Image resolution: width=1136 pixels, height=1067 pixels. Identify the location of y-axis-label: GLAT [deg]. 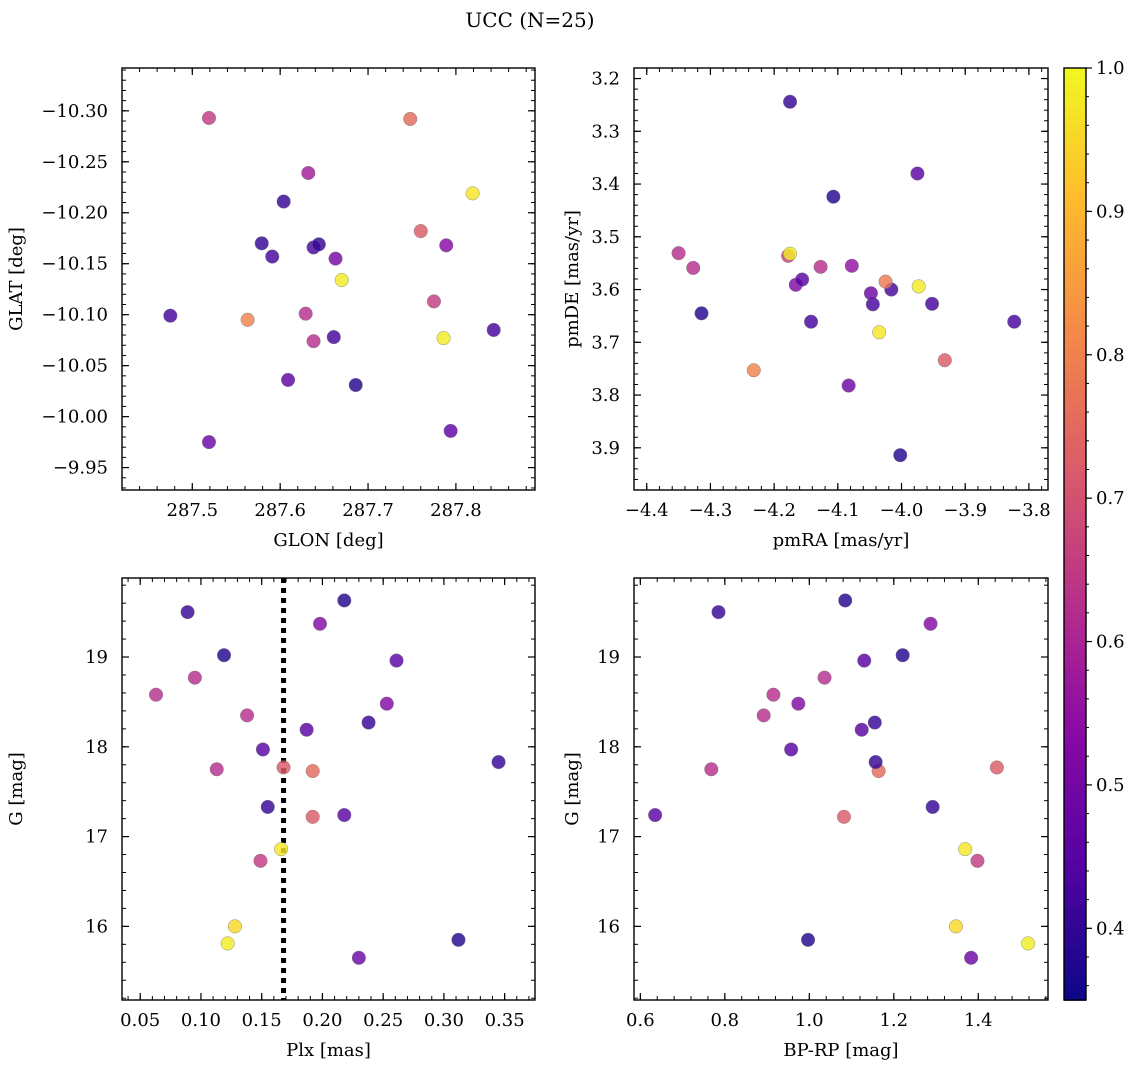
(16, 279).